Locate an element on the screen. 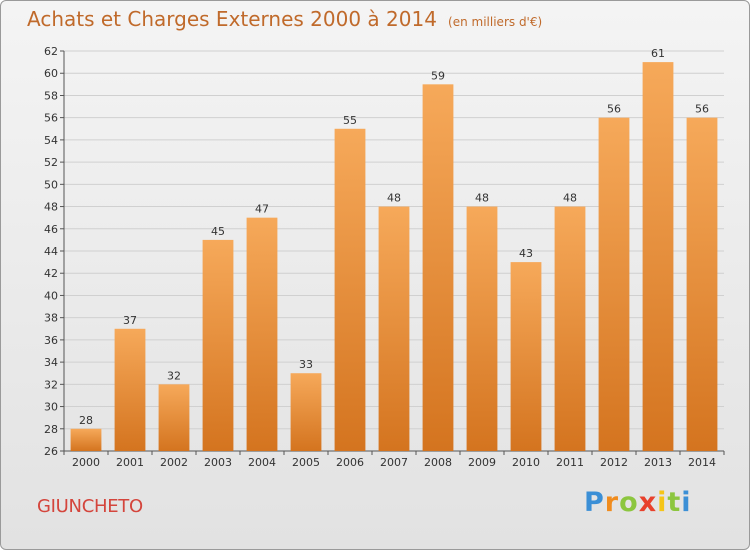 This screenshot has height=550, width=750. y-tick-label: 28 is located at coordinates (51, 429).